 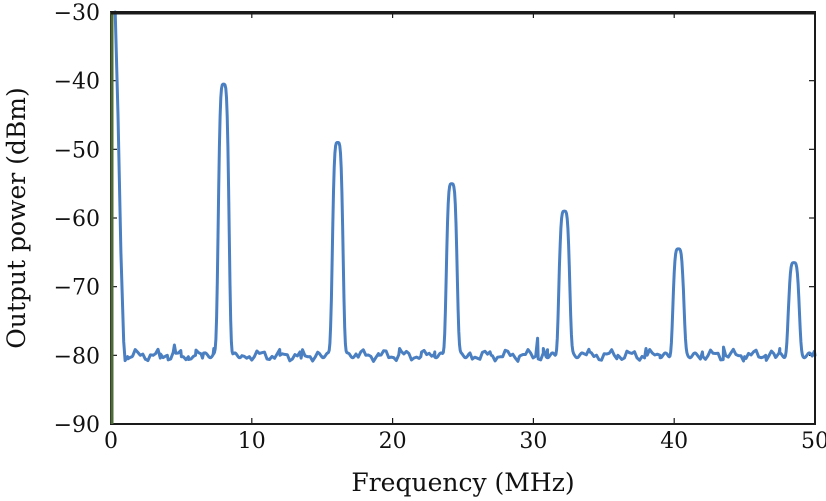 I want to click on x-tick-label: 0, so click(x=111, y=441).